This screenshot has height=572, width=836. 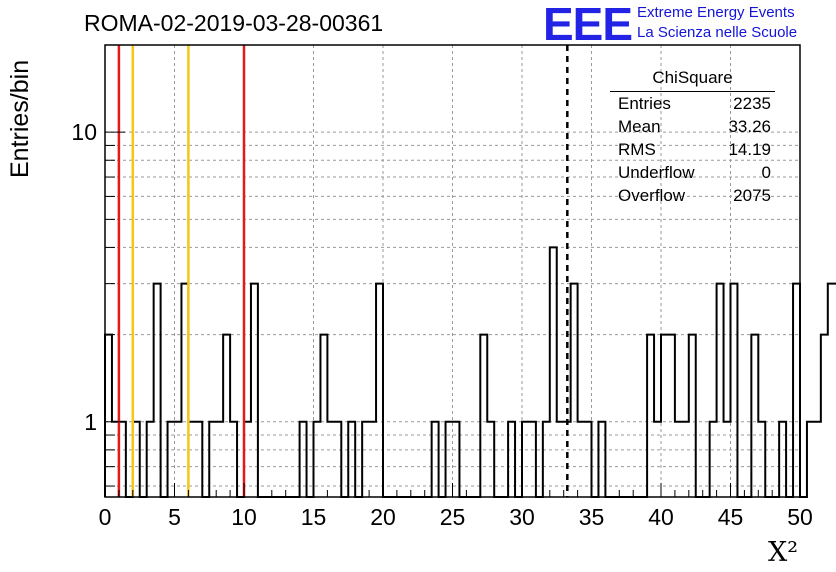 I want to click on stats-value: 14.19, so click(x=749, y=149).